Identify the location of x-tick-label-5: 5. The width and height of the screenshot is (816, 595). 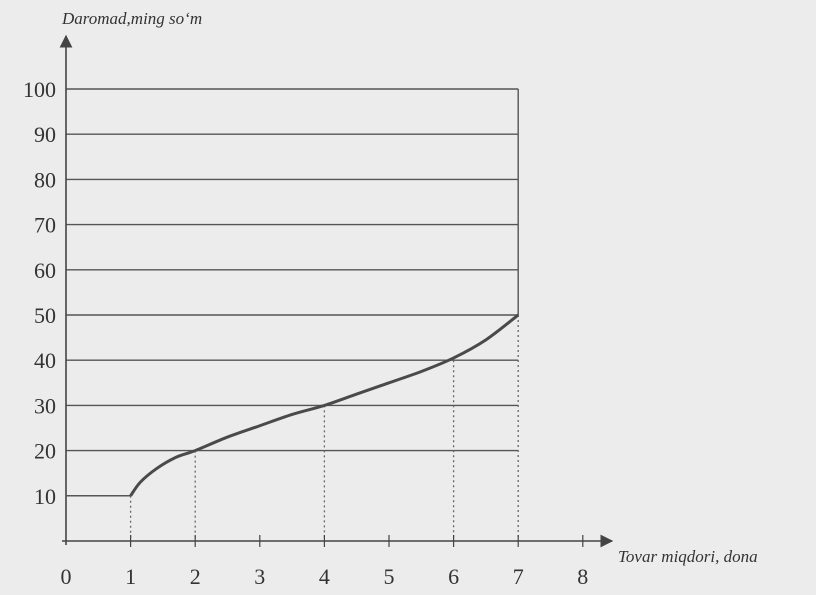
(389, 576).